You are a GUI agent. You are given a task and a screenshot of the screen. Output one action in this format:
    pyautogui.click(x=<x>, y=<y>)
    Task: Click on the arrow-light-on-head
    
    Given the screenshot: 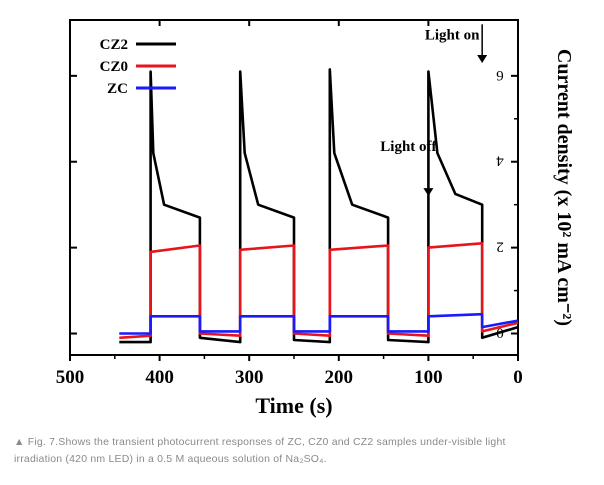 What is the action you would take?
    pyautogui.click(x=482, y=58)
    